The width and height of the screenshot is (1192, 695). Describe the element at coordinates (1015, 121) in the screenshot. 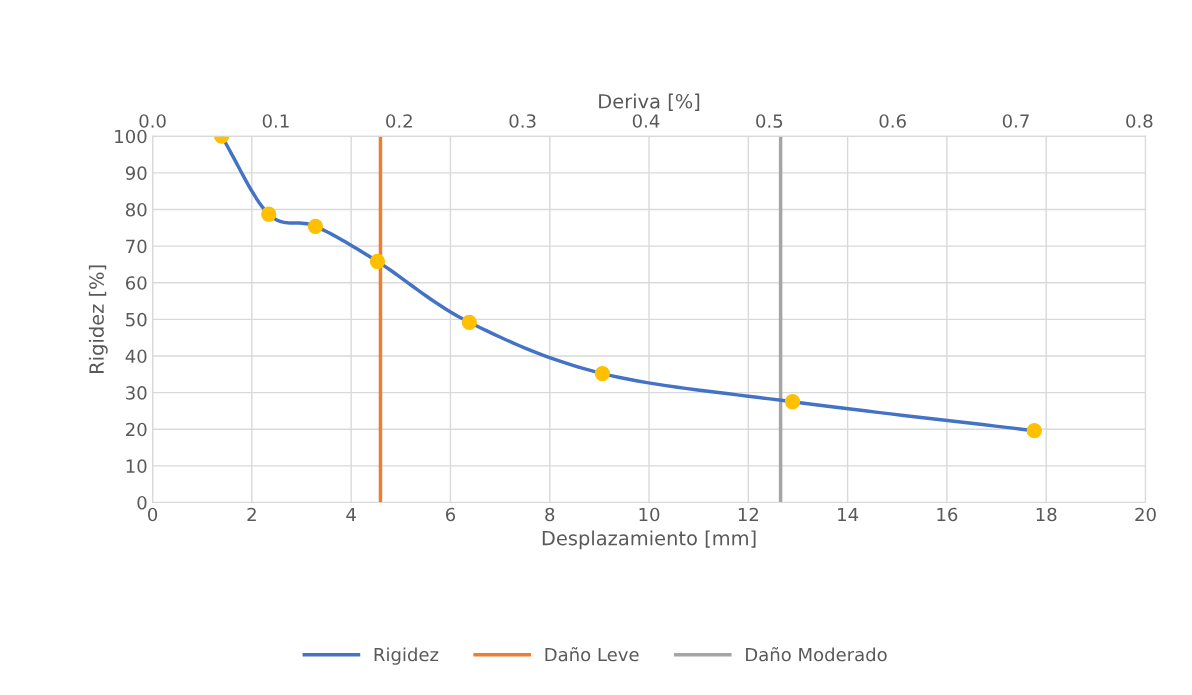

I see `x2-tick-label: 0.7` at that location.